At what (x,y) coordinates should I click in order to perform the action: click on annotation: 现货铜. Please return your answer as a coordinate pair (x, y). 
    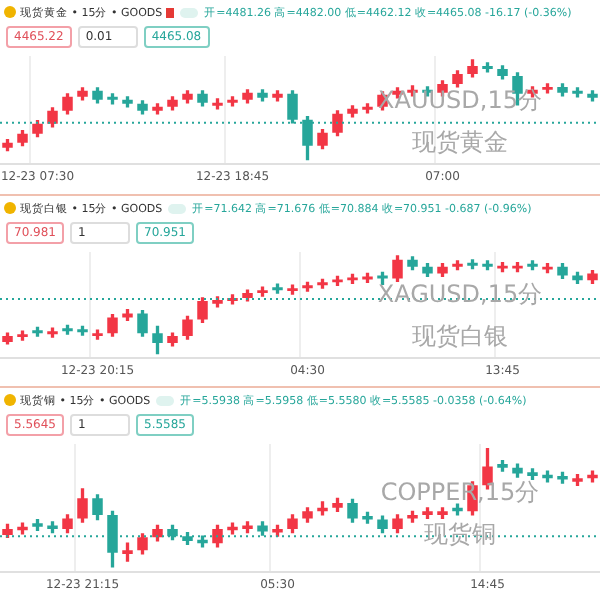
    Looking at the image, I should click on (460, 534).